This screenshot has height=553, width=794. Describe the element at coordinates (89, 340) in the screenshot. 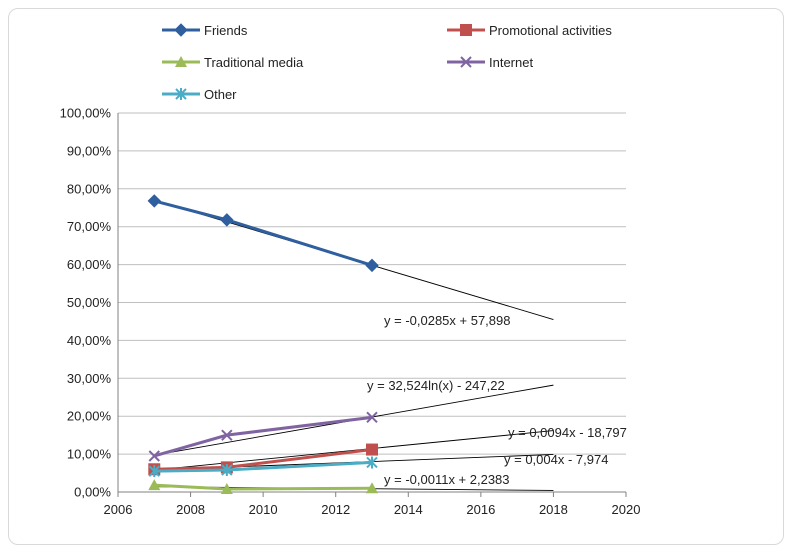

I see `y-tick-label: 40,00%` at that location.